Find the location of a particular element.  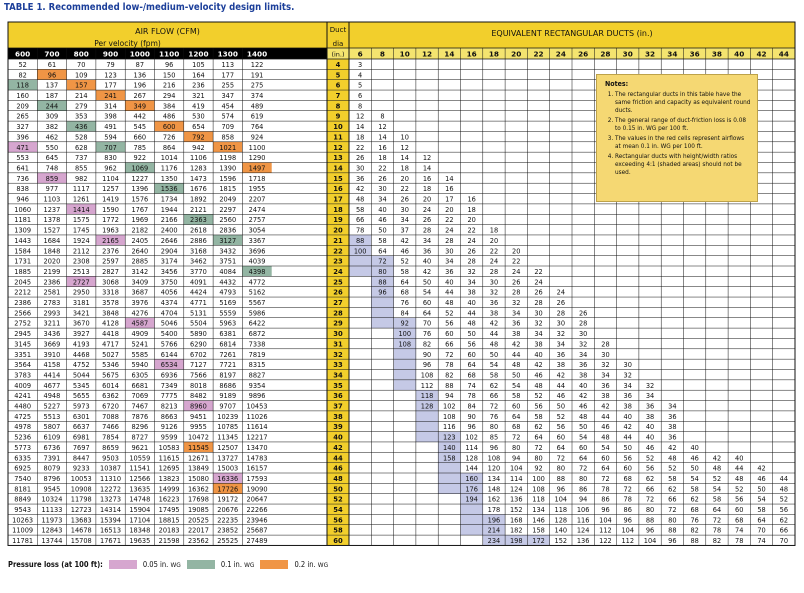

equiv-cell: 10 is located at coordinates (405, 137).